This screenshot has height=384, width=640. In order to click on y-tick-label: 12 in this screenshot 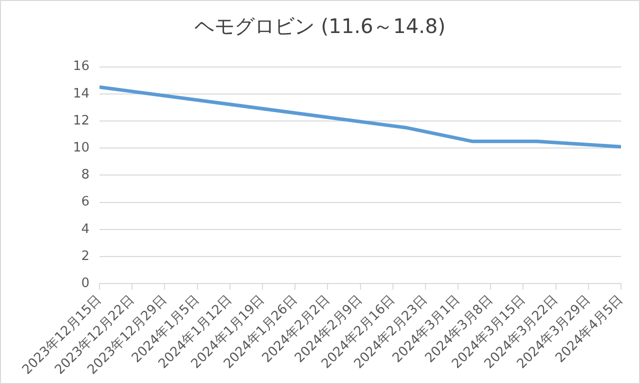, I will do `click(81, 120)`.